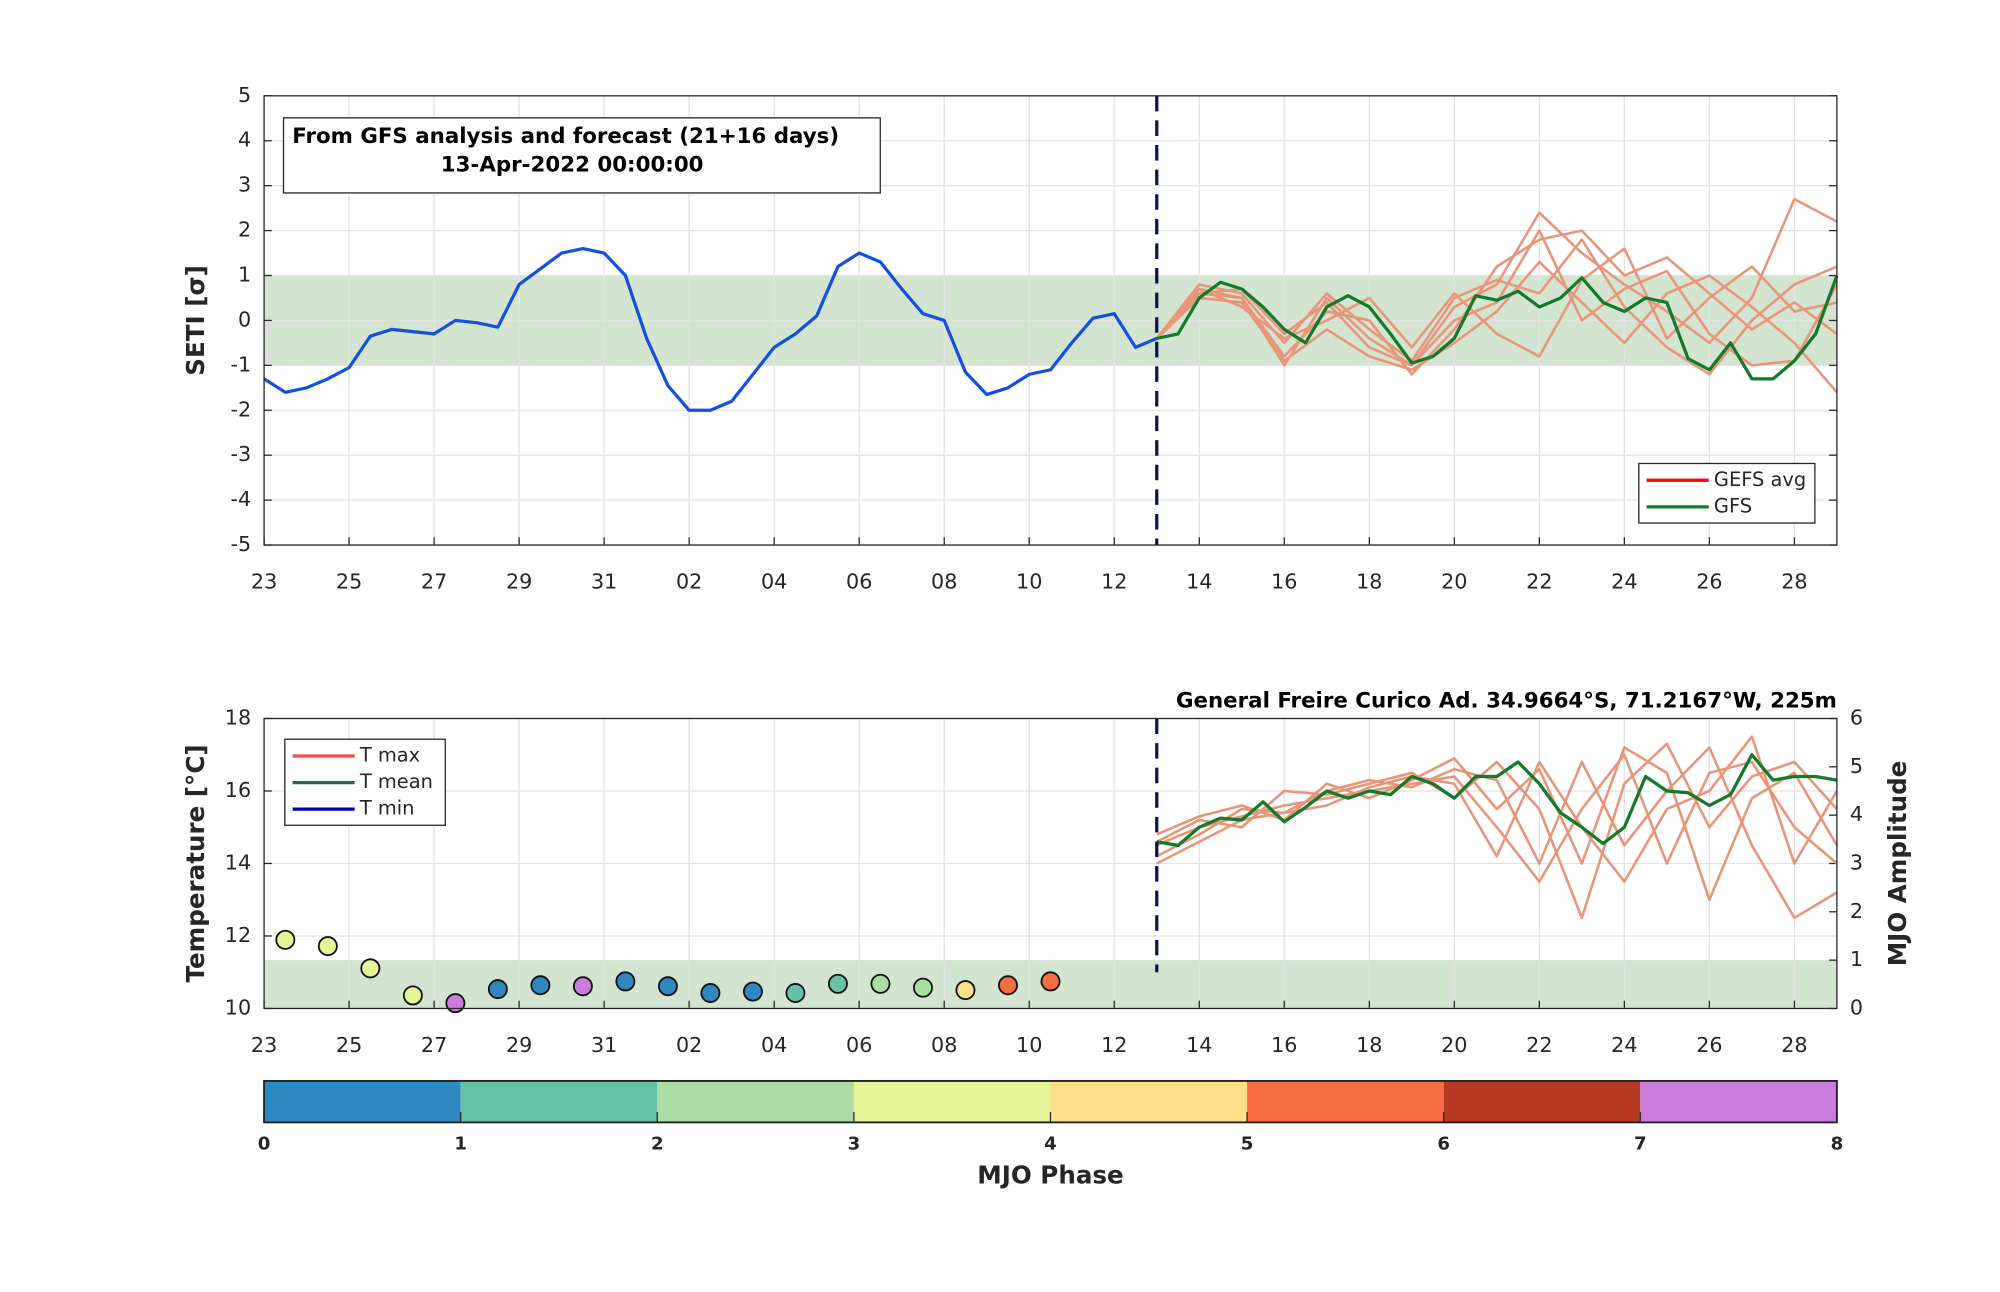 Image resolution: width=2000 pixels, height=1292 pixels. What do you see at coordinates (604, 1045) in the screenshot?
I see `x-tick-label: 31` at bounding box center [604, 1045].